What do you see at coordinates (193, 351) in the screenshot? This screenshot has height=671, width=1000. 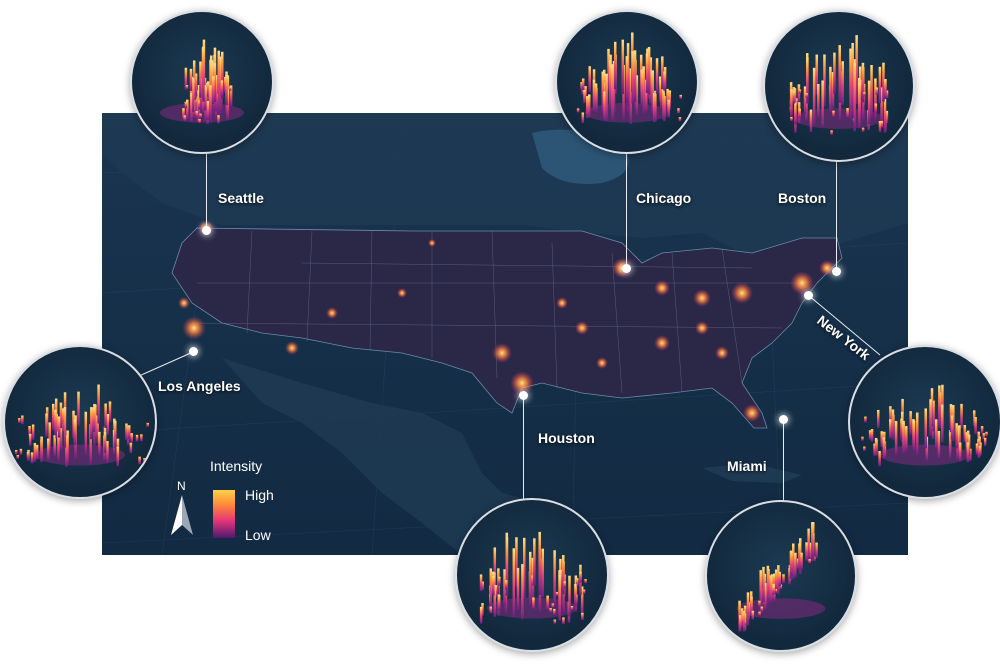 I see `los-angeles-pin` at bounding box center [193, 351].